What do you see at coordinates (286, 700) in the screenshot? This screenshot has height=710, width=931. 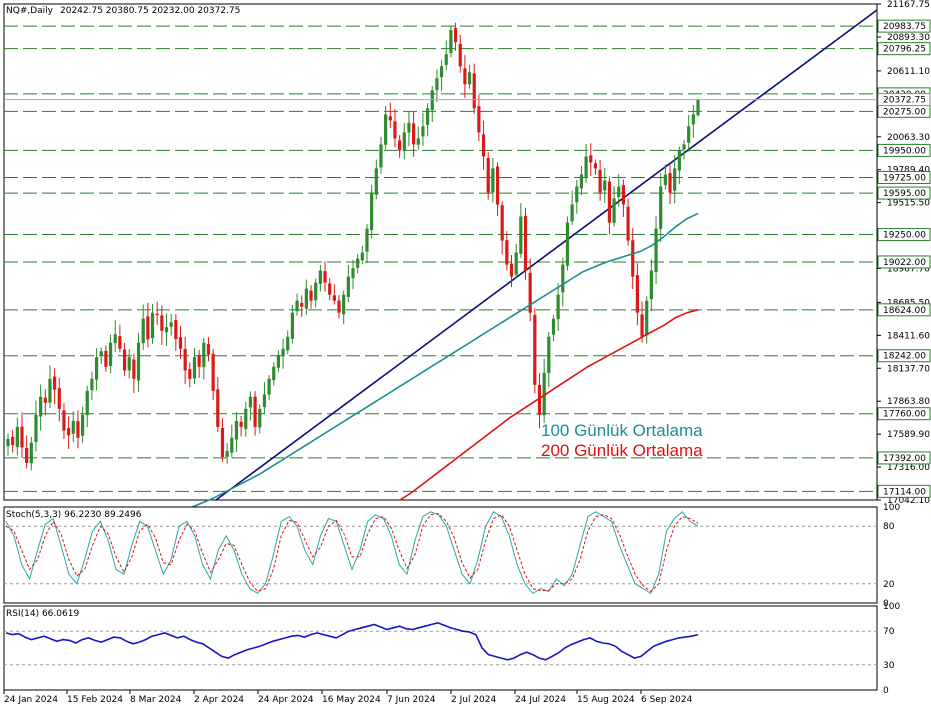 I see `x-tick-label: 24 Apr 2024` at bounding box center [286, 700].